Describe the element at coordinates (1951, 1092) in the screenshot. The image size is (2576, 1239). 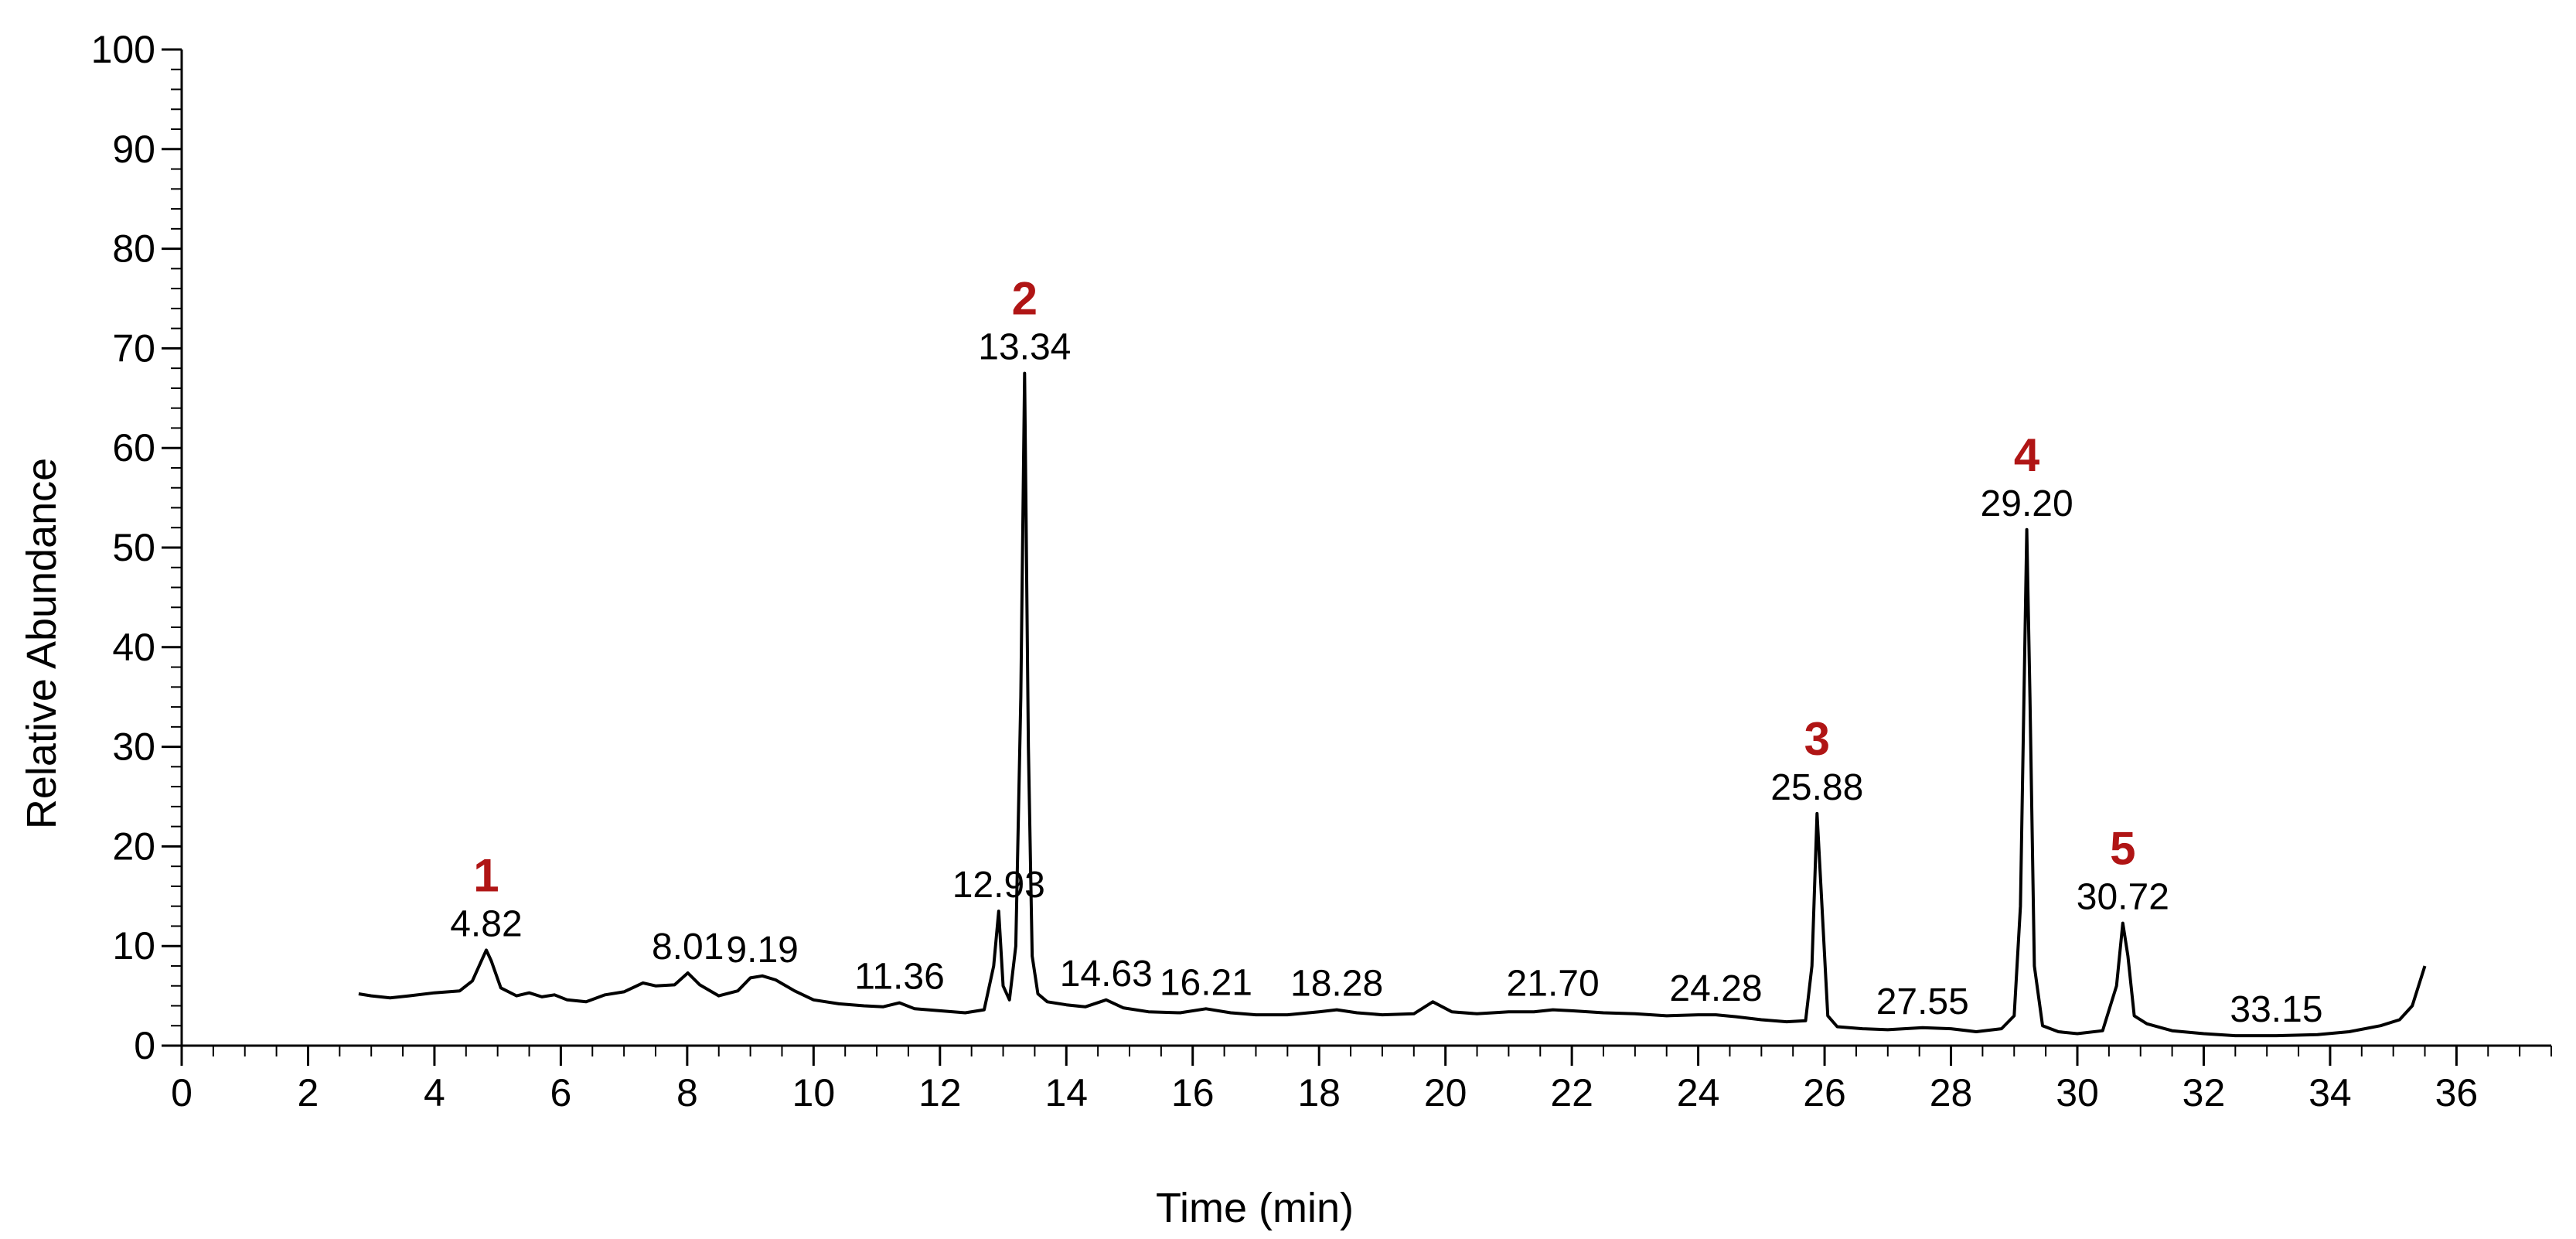
I see `x-tick-label: 28` at that location.